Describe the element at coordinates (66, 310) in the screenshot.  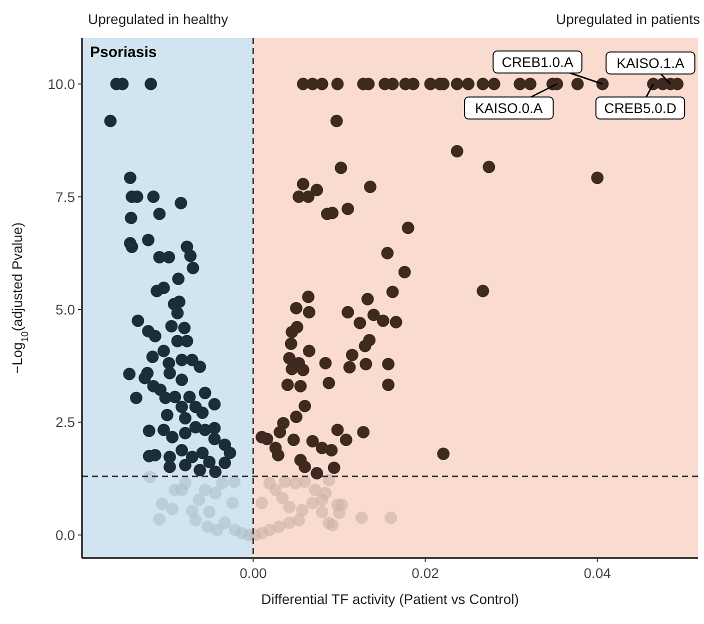
I see `y-tick-label: 5.0` at that location.